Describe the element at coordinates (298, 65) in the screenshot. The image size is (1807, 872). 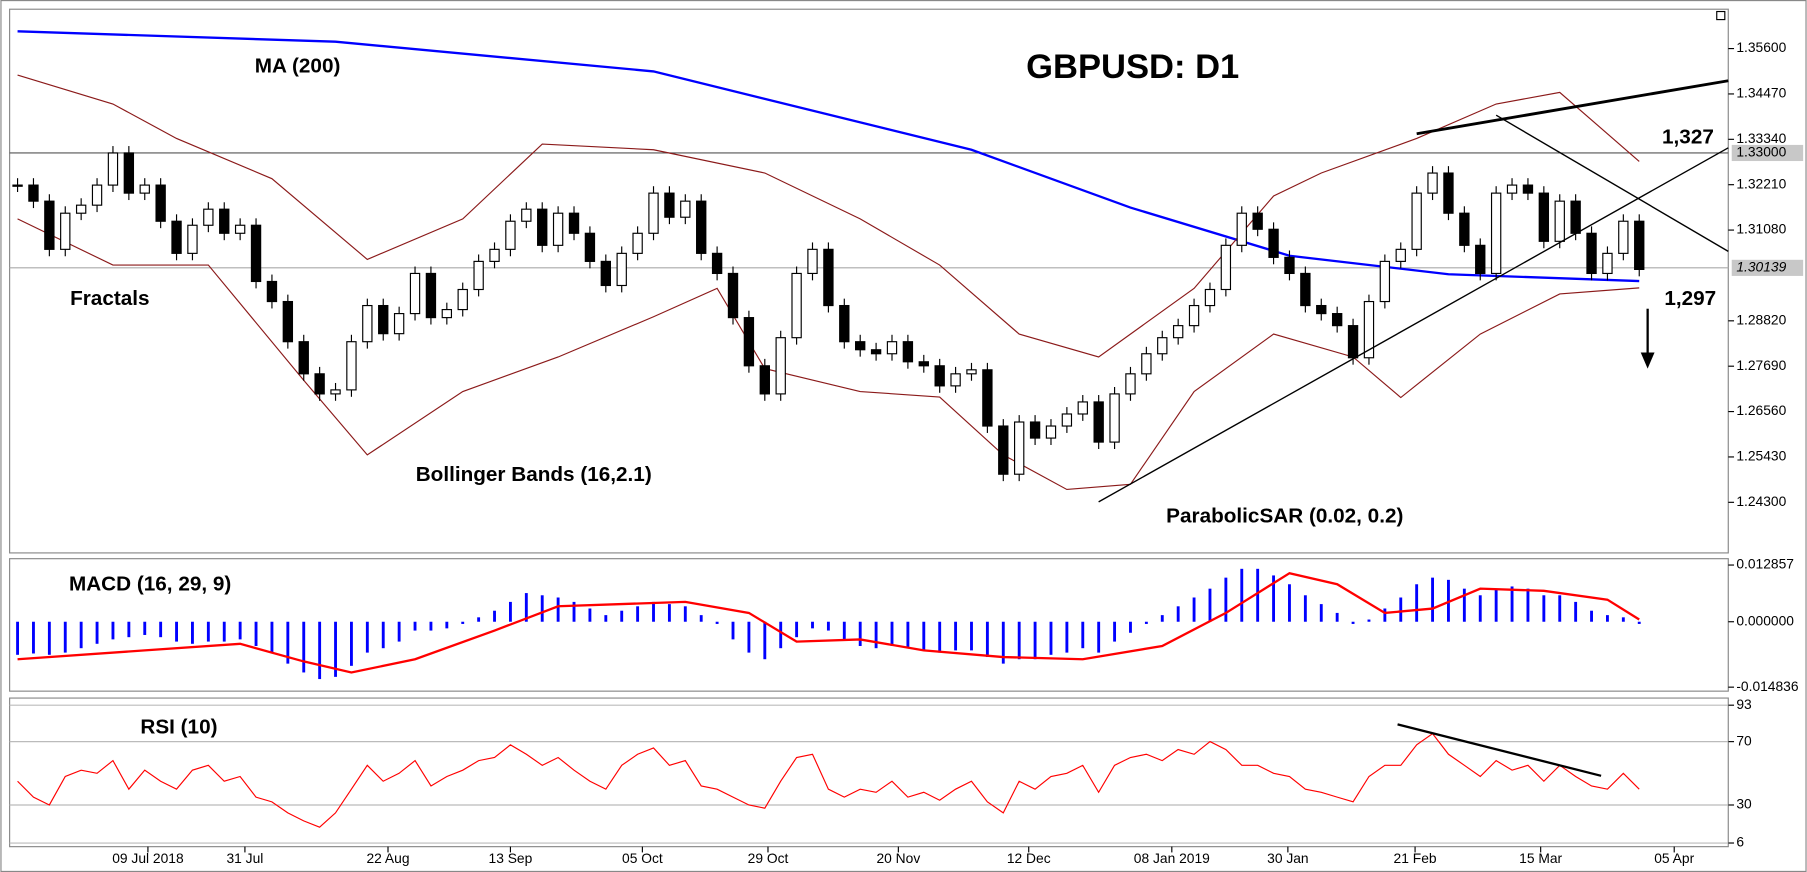
I see `ma-label: MA (200)` at that location.